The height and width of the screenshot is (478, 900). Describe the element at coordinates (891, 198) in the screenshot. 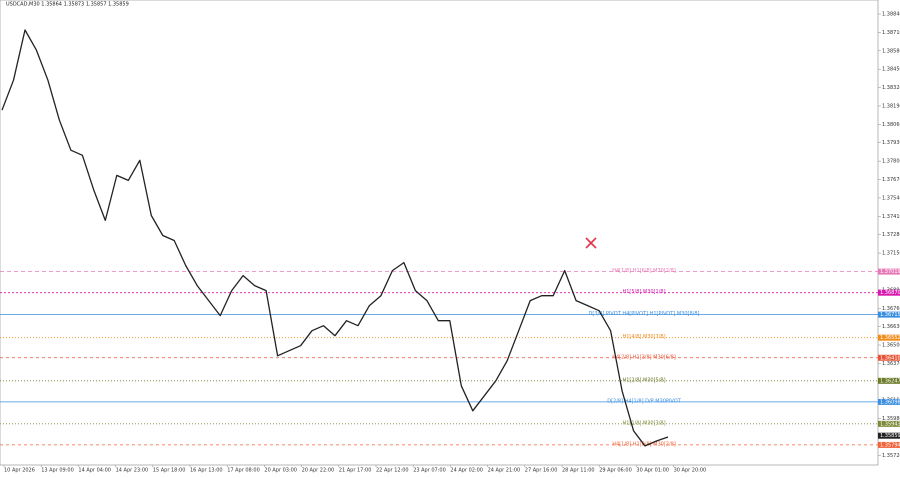

I see `y-tick-label: 1.37540` at that location.